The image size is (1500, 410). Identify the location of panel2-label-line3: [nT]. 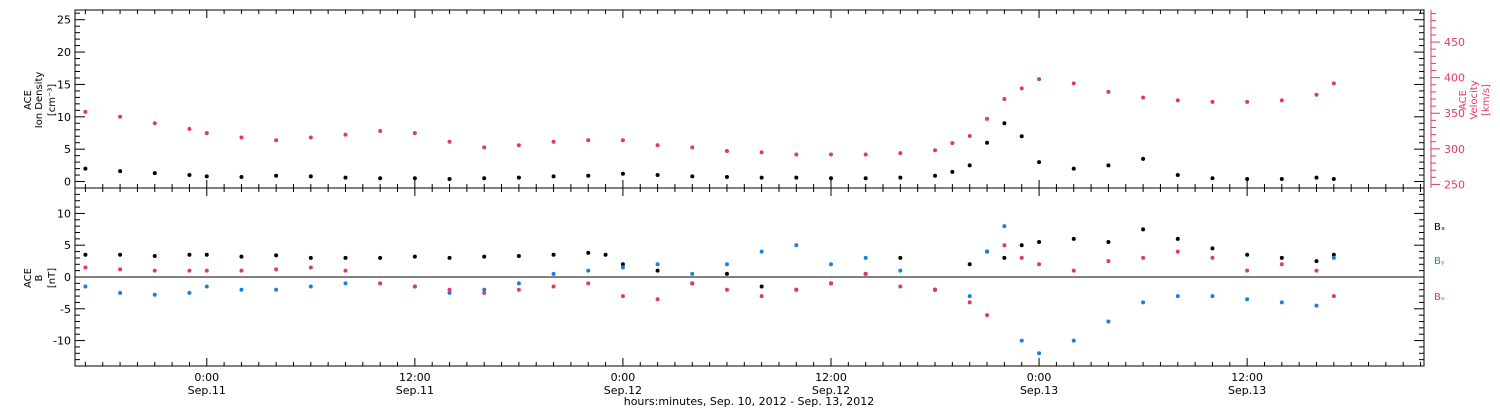
(52, 278).